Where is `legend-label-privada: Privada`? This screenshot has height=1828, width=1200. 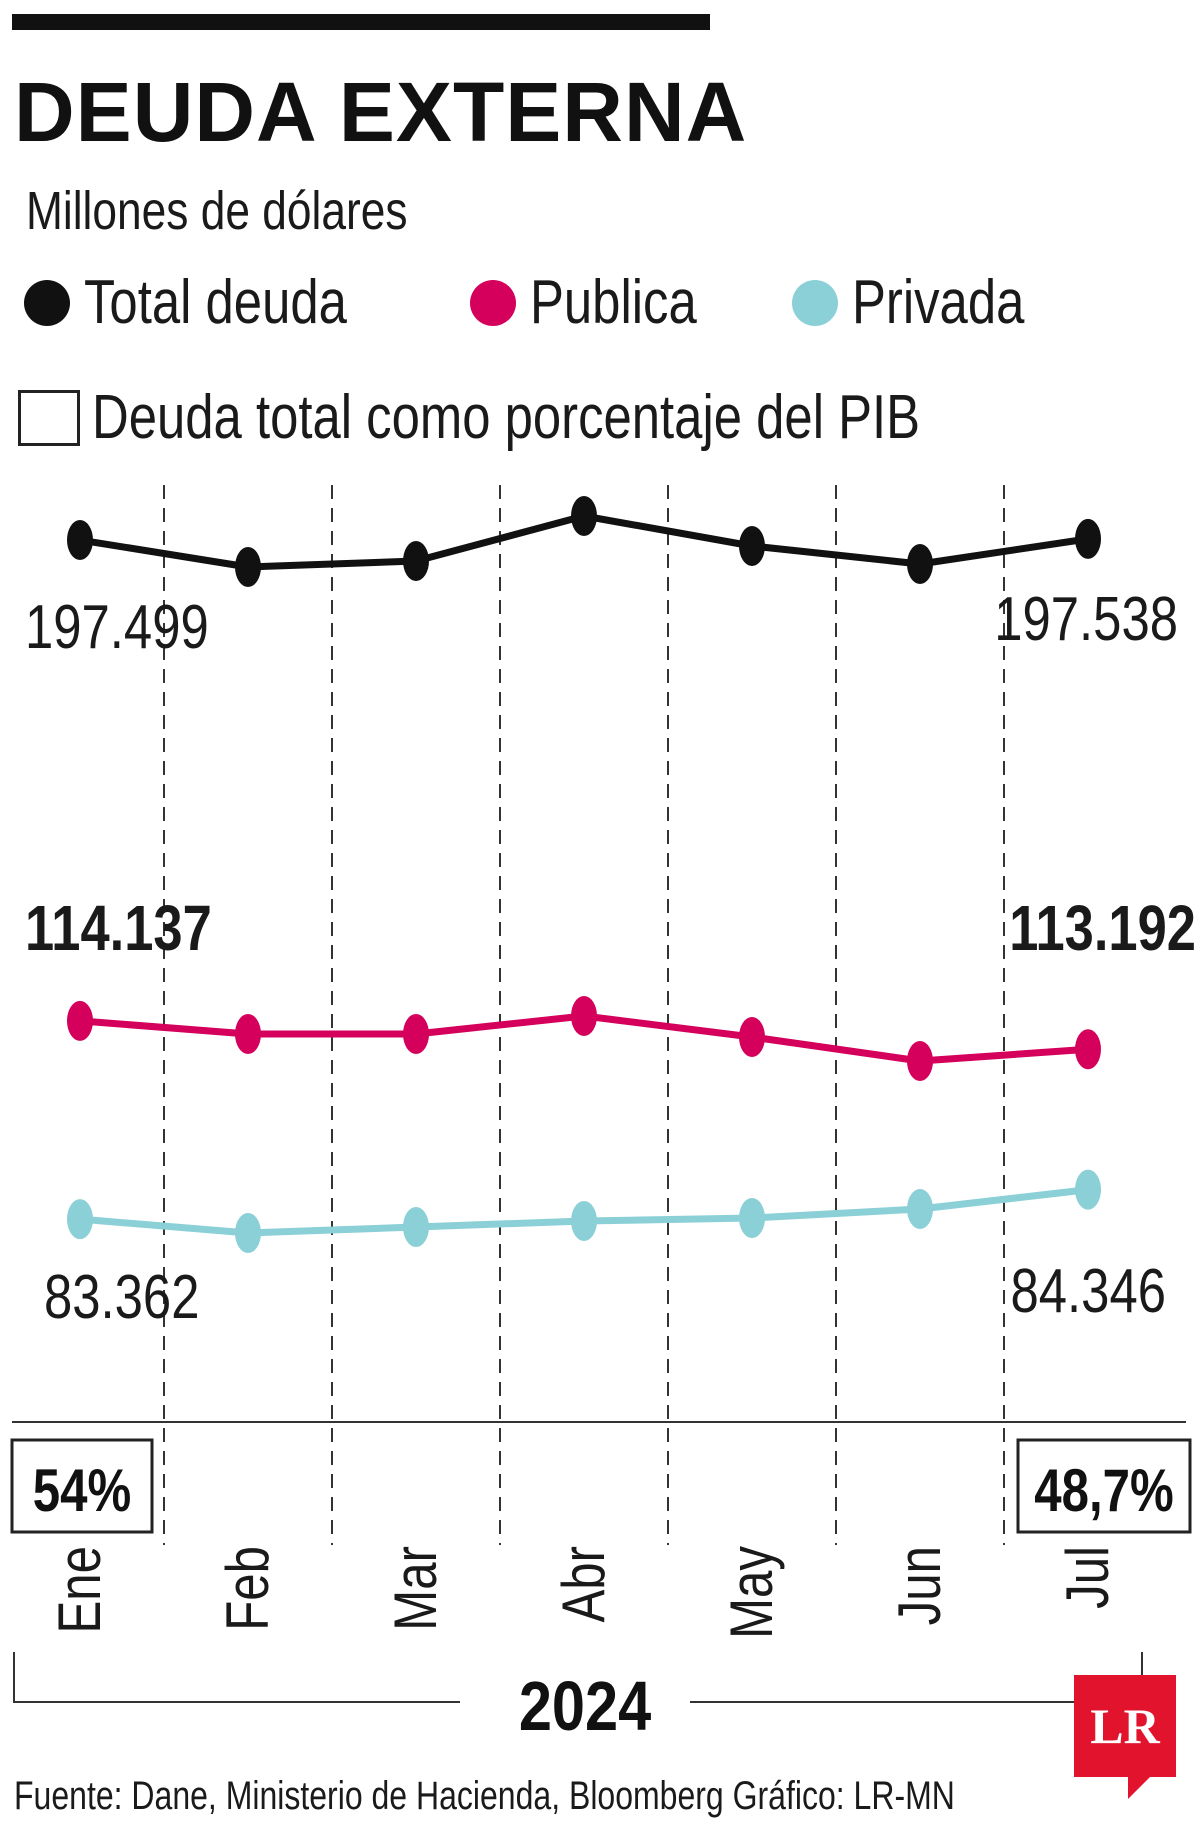
legend-label-privada: Privada is located at coordinates (938, 302).